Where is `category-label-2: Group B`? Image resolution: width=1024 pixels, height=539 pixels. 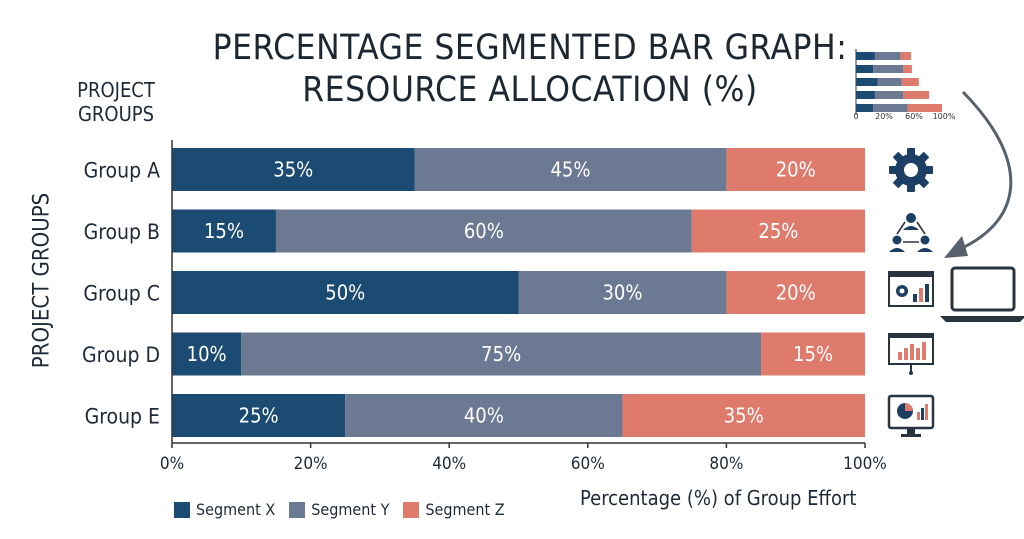 category-label-2: Group B is located at coordinates (122, 232).